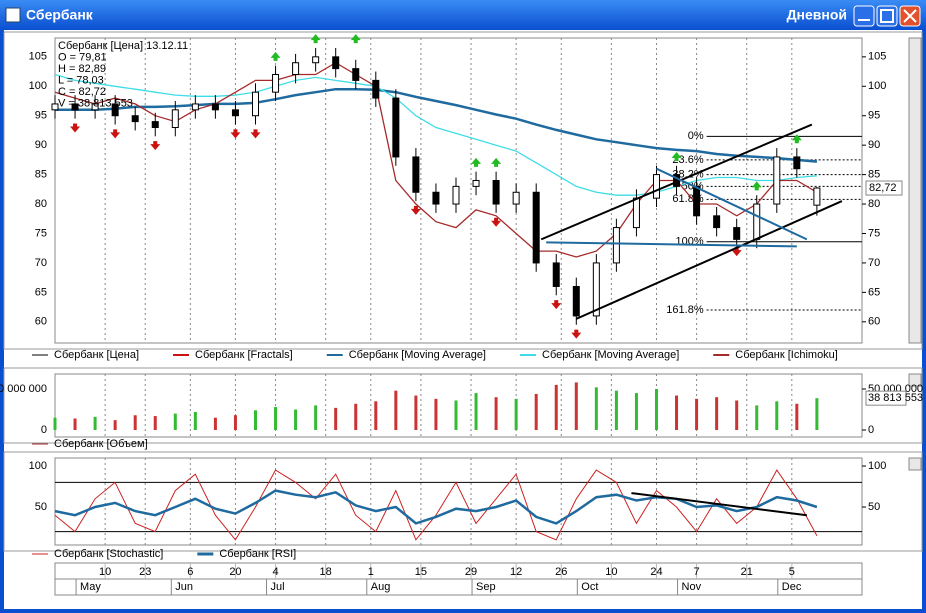  Describe the element at coordinates (915, 190) in the screenshot. I see `scrollbar` at that location.